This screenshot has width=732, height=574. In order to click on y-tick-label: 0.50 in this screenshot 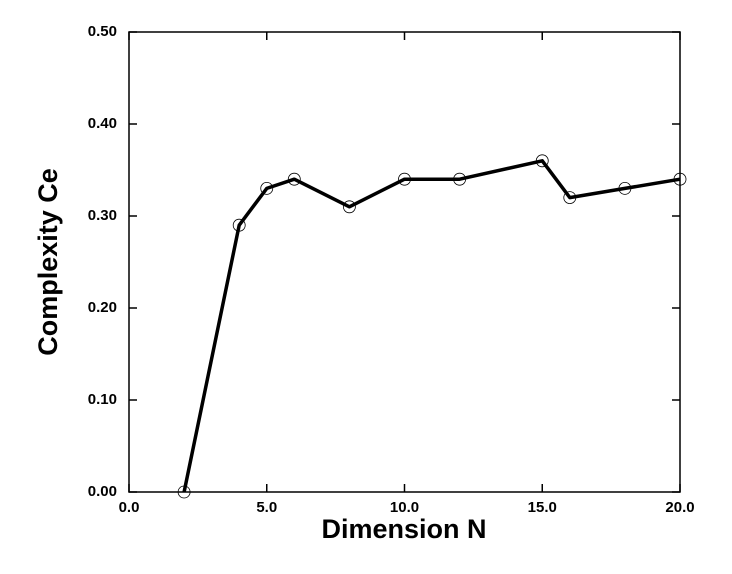, I will do `click(102, 31)`.